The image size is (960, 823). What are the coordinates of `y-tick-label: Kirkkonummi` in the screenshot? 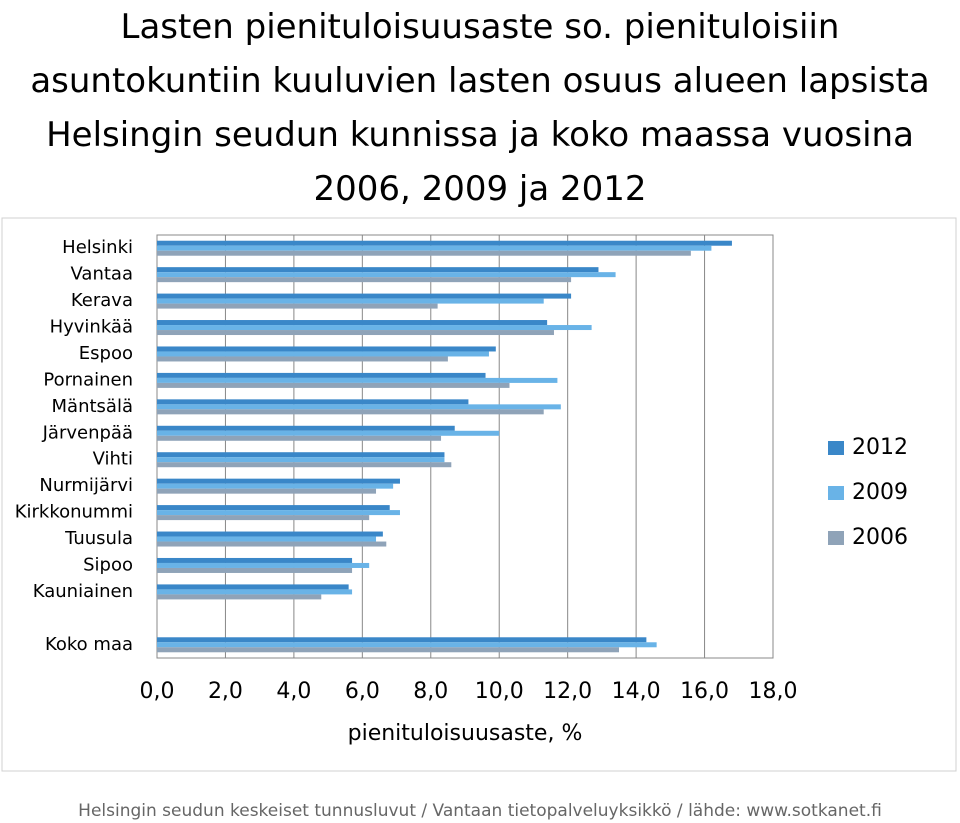 It's located at (74, 512).